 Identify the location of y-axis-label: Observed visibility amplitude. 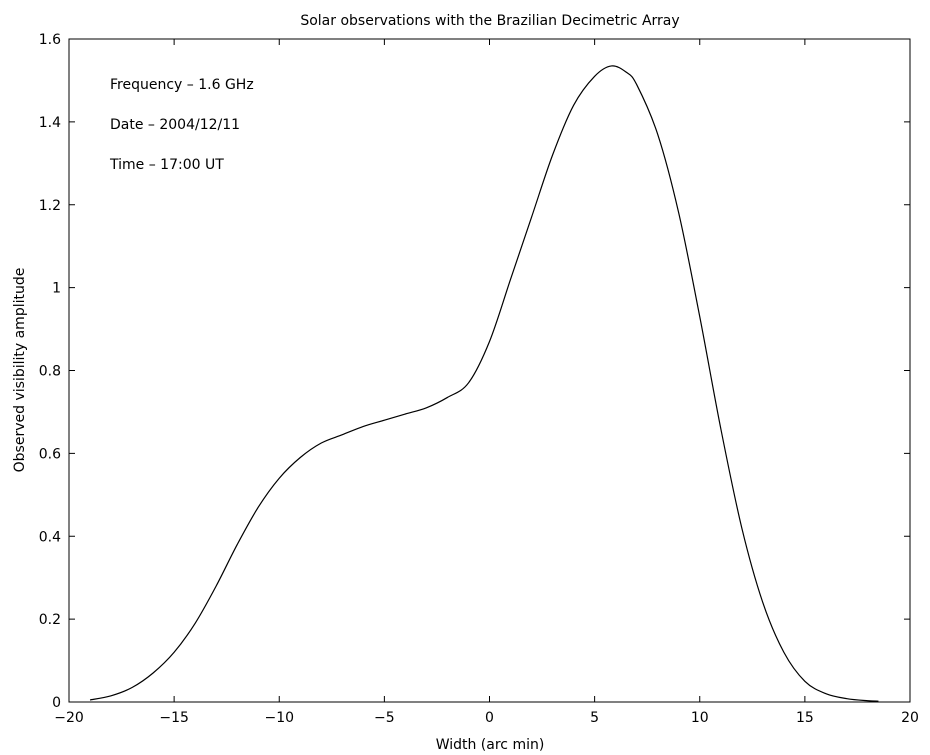
(20, 370).